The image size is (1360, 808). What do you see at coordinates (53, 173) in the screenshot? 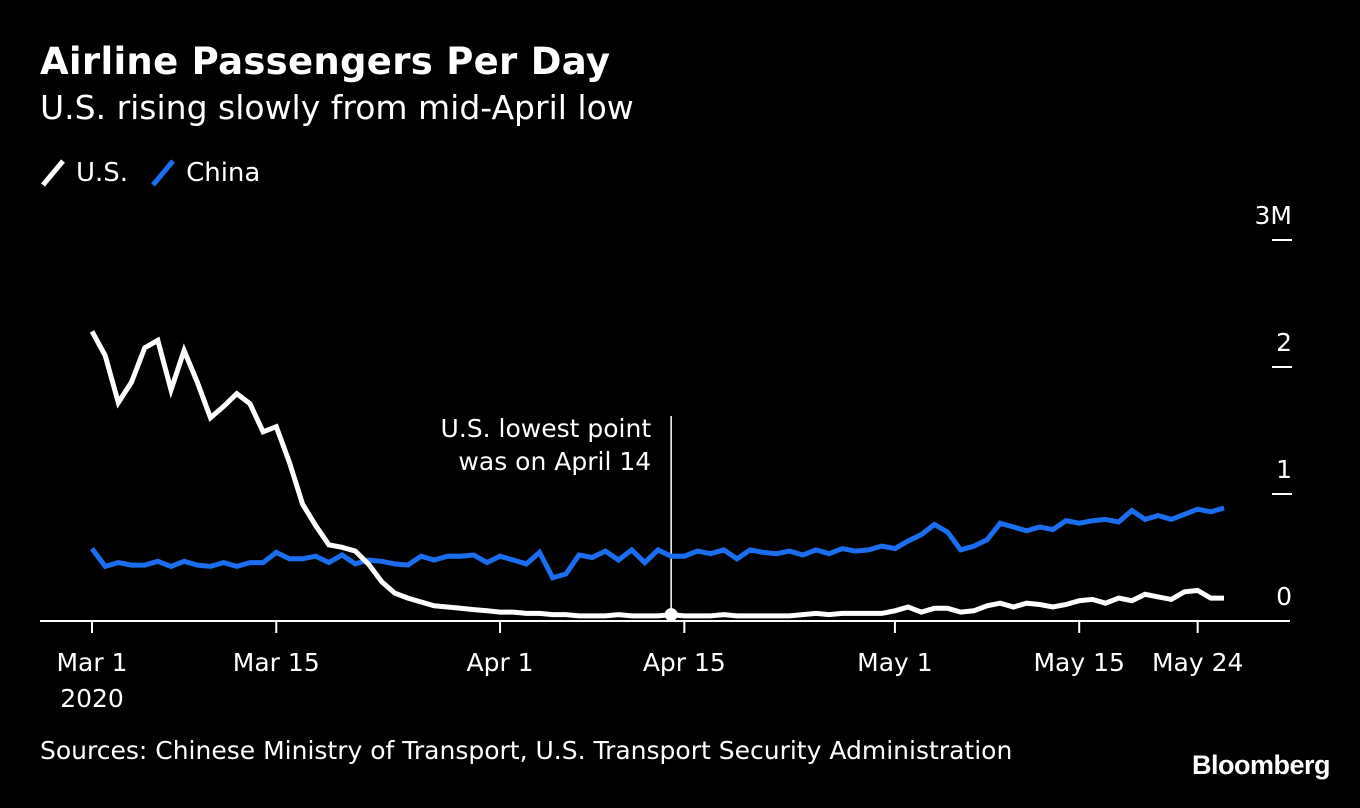
I see `legend-swatch-us` at bounding box center [53, 173].